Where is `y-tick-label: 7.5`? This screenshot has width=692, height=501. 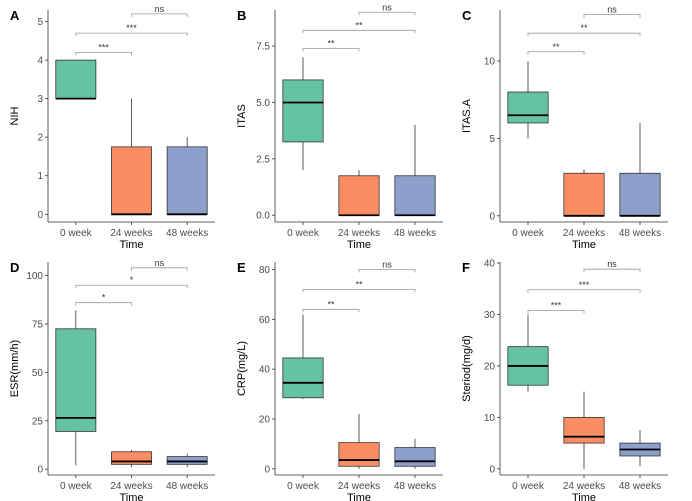
y-tick-label: 7.5 is located at coordinates (263, 47).